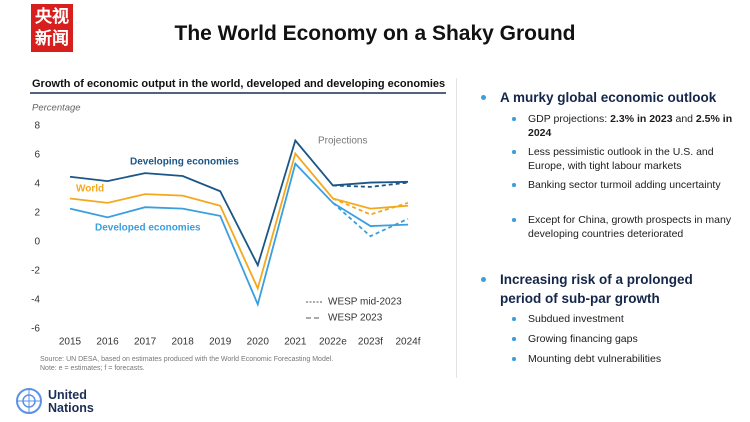 The image size is (750, 422). Describe the element at coordinates (365, 302) in the screenshot. I see `legend-label: WESP mid-2023` at that location.